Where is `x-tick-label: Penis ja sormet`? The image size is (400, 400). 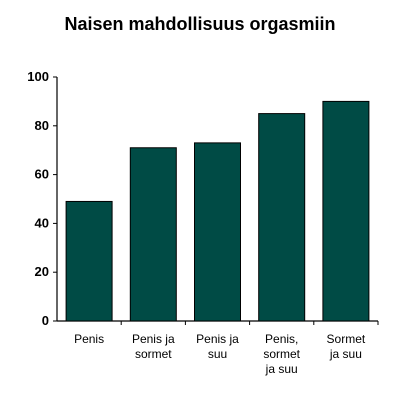
x-tick-label: Penis ja sormet is located at coordinates (153, 346).